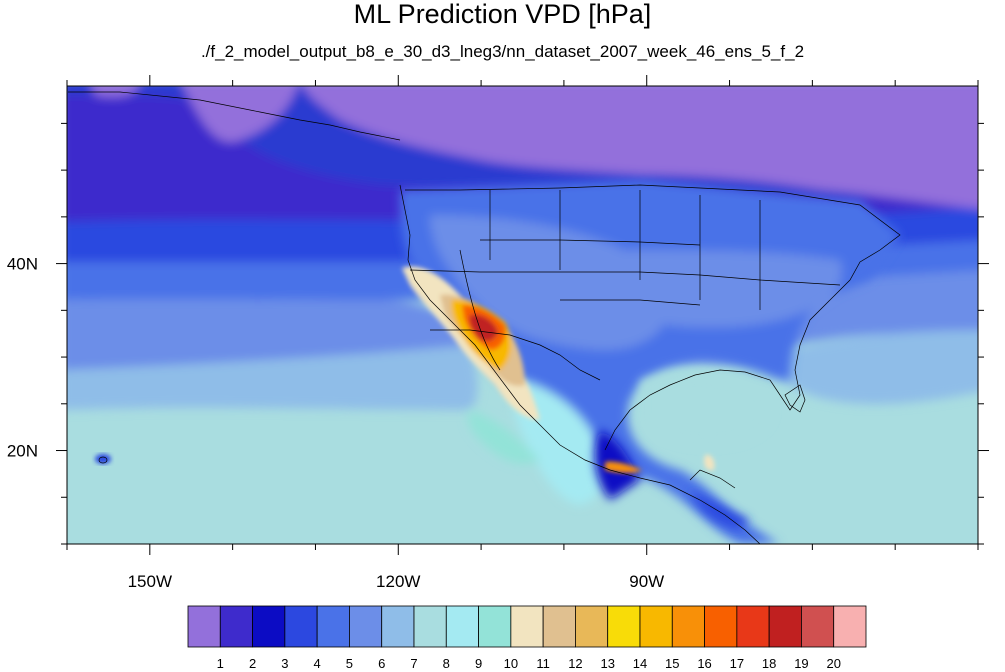 Image resolution: width=1005 pixels, height=672 pixels. I want to click on colorbar: 1 2 3 4 5 6 7 8 9 10 11 12 13 14 15 16 17 18 19 20, so click(527, 638).